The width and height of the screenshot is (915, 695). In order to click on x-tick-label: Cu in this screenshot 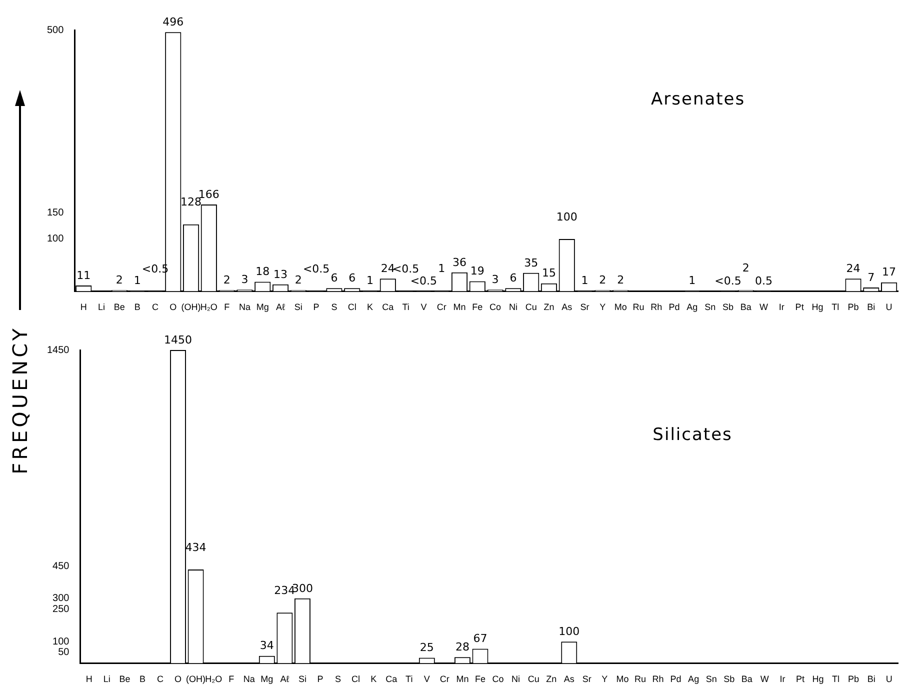, I will do `click(534, 679)`.